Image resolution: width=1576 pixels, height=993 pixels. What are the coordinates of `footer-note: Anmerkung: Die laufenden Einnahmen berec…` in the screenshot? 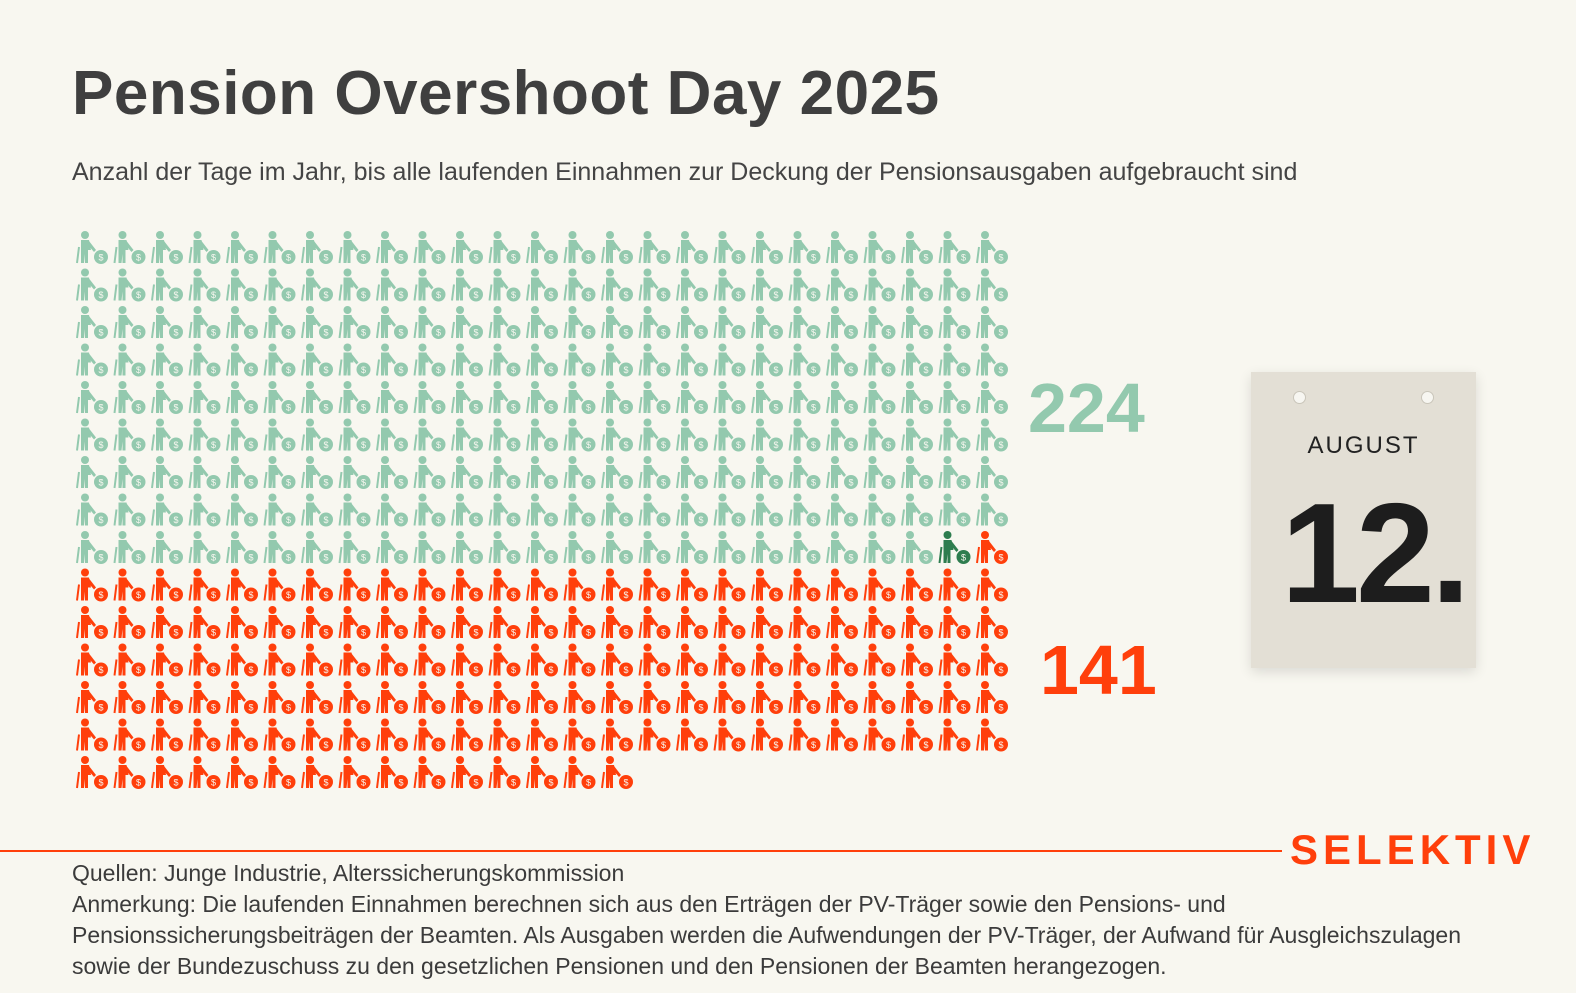 It's located at (767, 935).